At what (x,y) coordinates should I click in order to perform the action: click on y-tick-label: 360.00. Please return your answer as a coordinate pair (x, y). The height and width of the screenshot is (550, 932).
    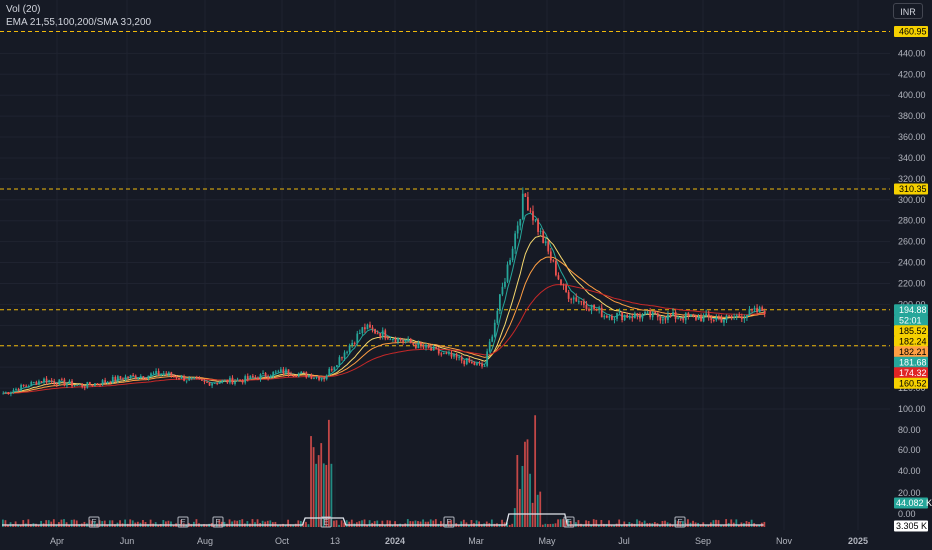
    Looking at the image, I should click on (912, 137).